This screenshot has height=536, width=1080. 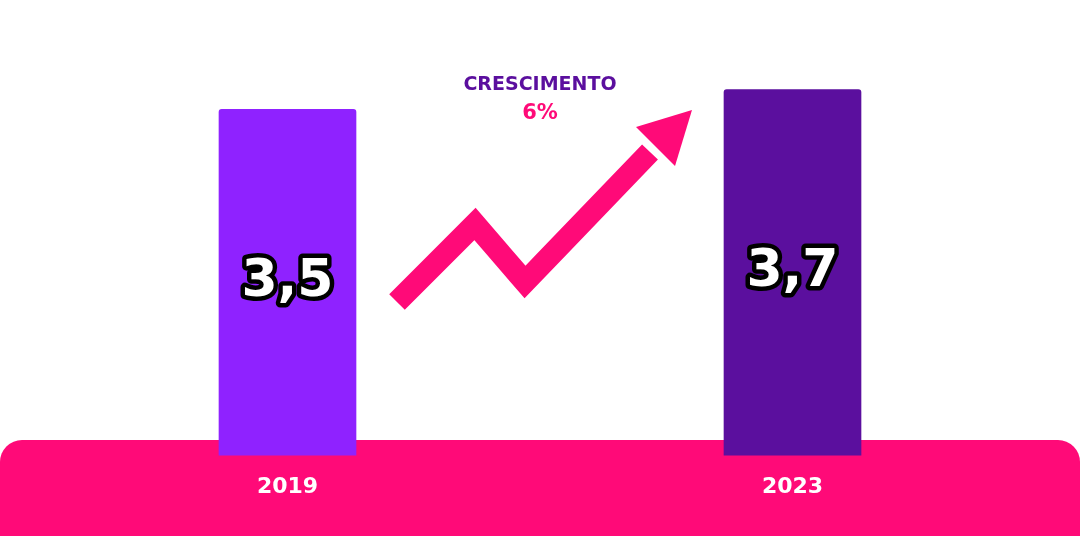 What do you see at coordinates (540, 112) in the screenshot?
I see `annotation: 6%` at bounding box center [540, 112].